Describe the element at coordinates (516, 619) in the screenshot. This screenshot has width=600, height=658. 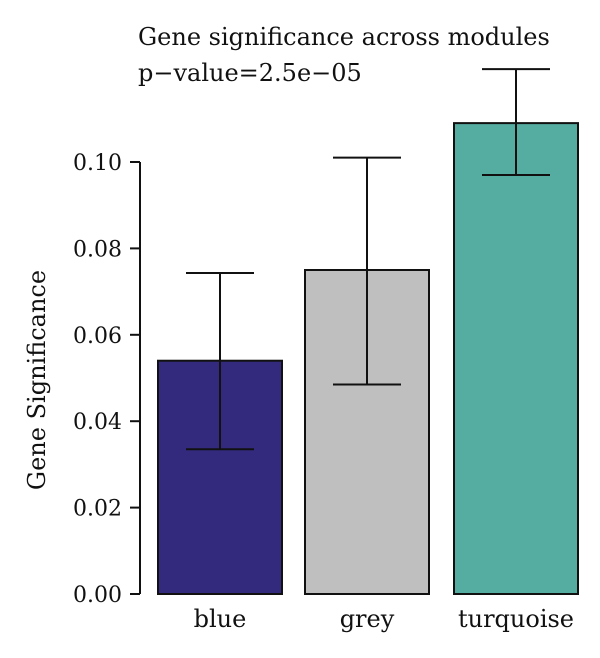
I see `x-tick-label-turquoise: turquoise` at that location.